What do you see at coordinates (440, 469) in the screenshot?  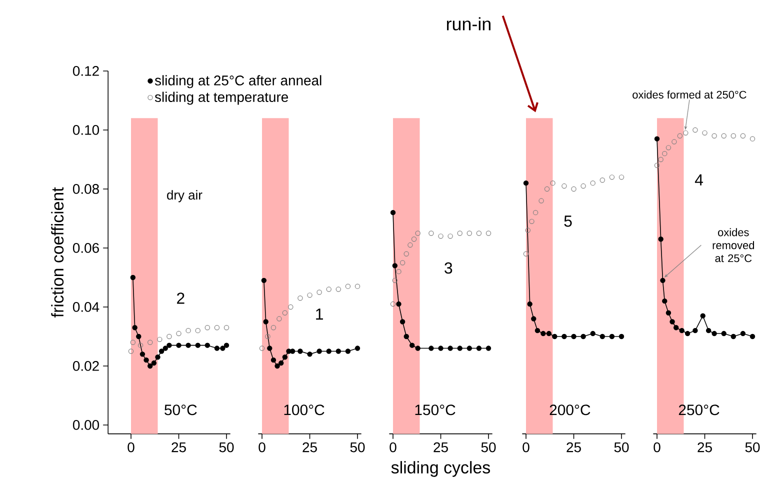 I see `x-axis-title: sliding cycles` at bounding box center [440, 469].